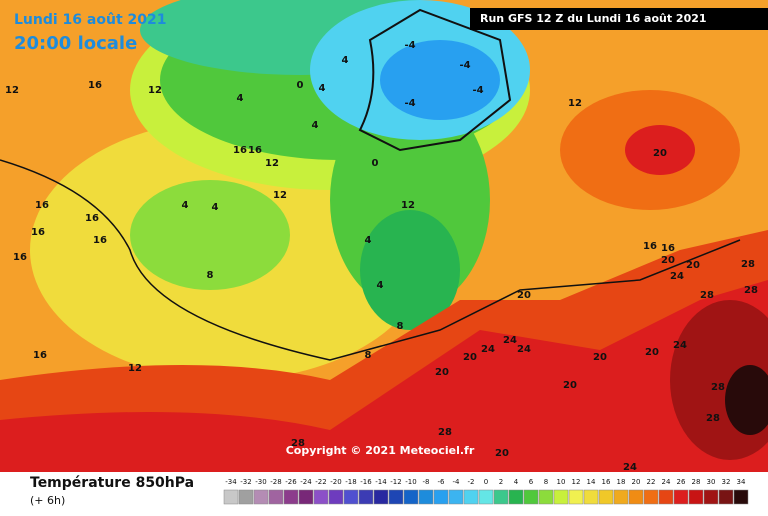 Image resolution: width=768 pixels, height=516 pixels. Describe the element at coordinates (366, 482) in the screenshot. I see `scale-label: -16` at that location.